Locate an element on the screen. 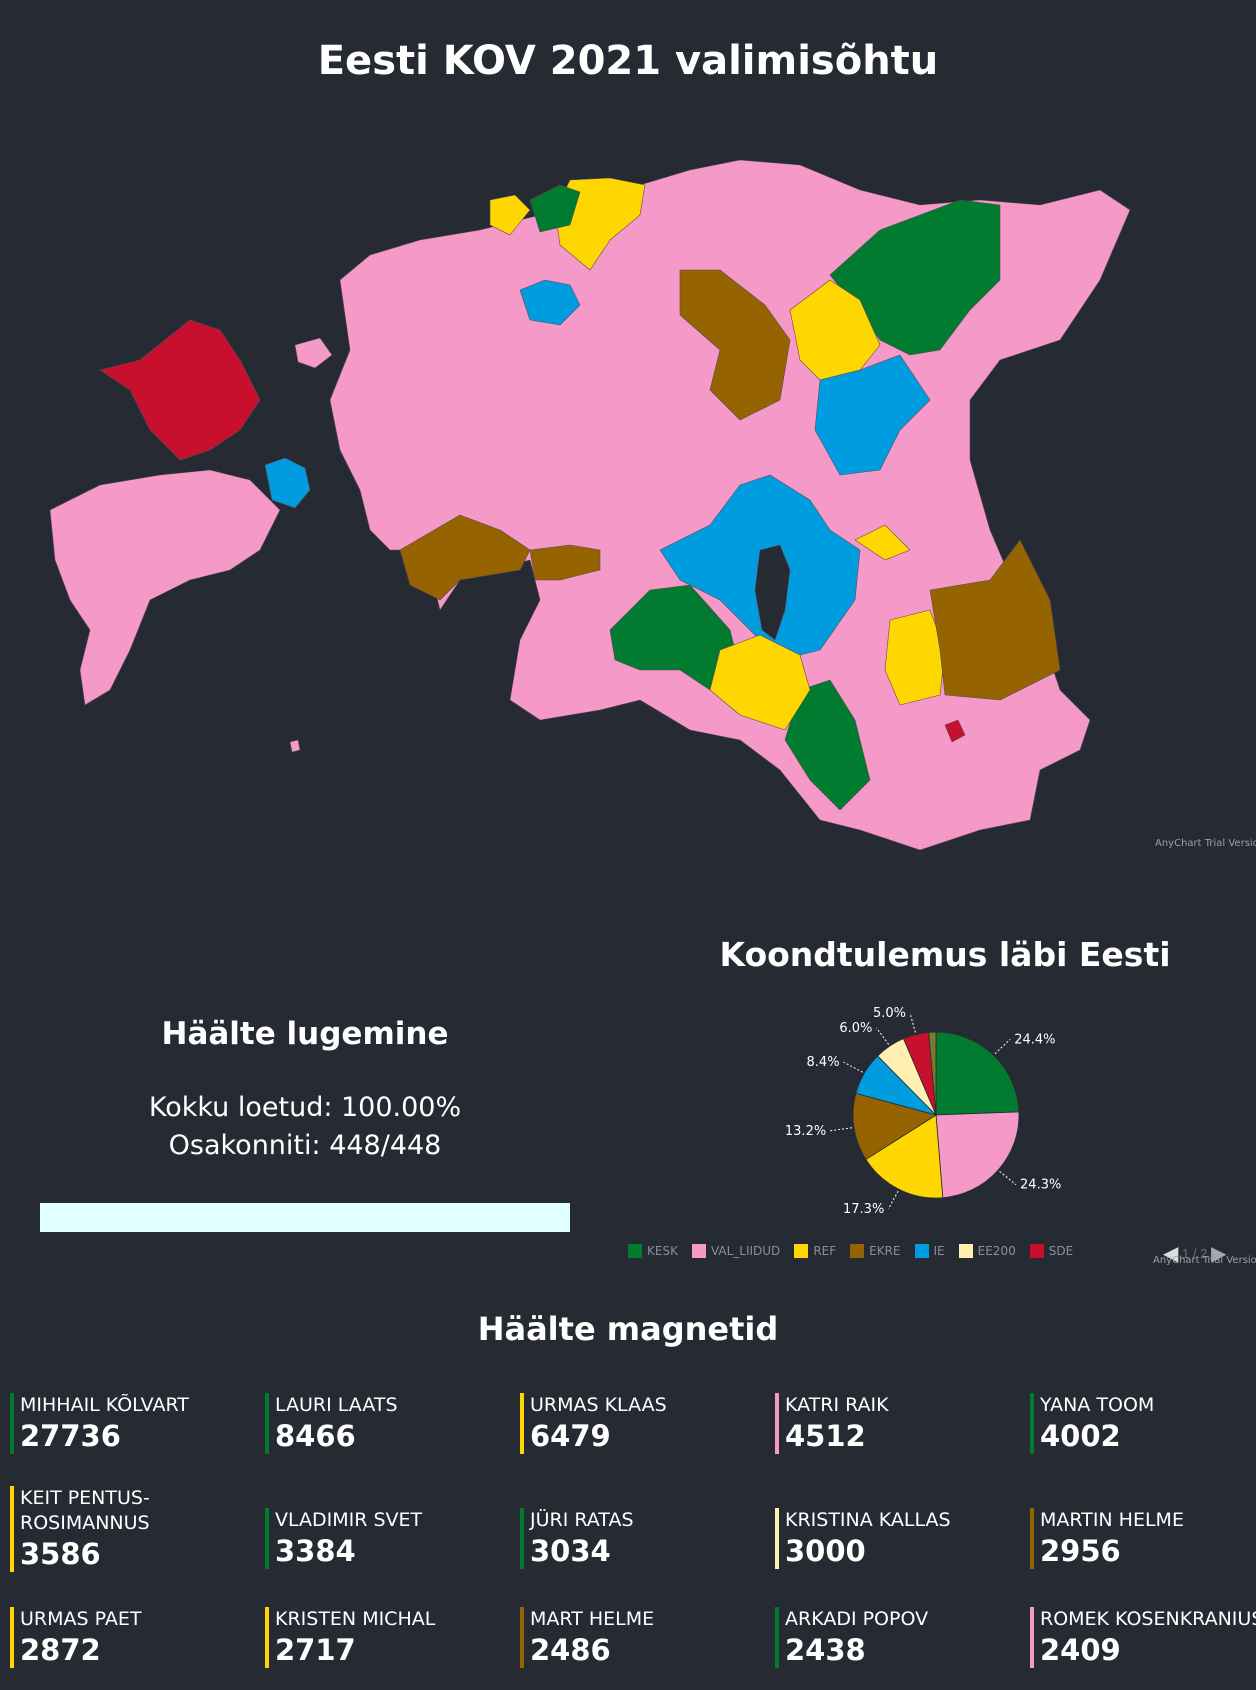  candidate-name: ROMEK KOSENKRANIUS is located at coordinates (1148, 1619).